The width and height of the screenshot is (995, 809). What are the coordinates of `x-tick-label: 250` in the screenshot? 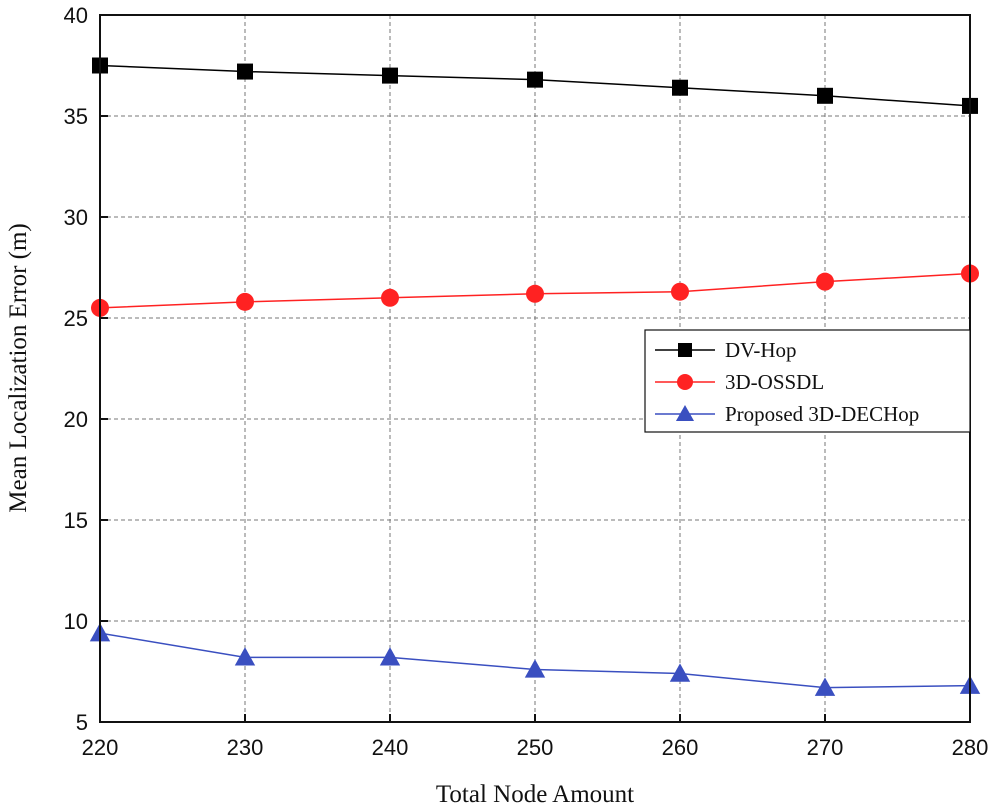 It's located at (535, 747).